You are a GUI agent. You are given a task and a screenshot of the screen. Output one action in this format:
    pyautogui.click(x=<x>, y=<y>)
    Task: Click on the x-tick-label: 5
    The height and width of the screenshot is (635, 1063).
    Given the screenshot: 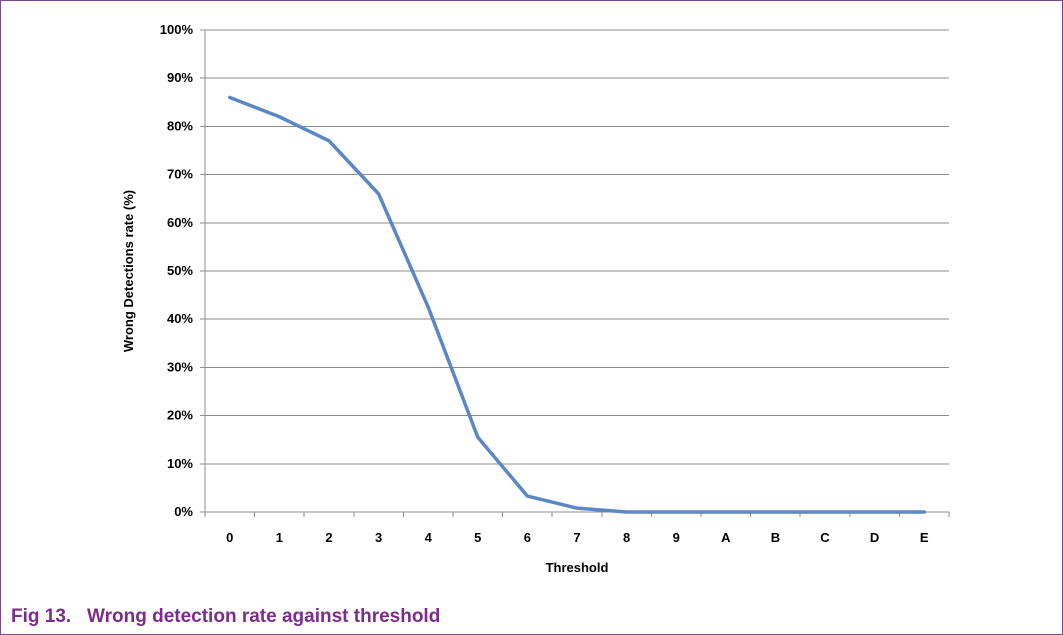 What is the action you would take?
    pyautogui.click(x=477, y=537)
    